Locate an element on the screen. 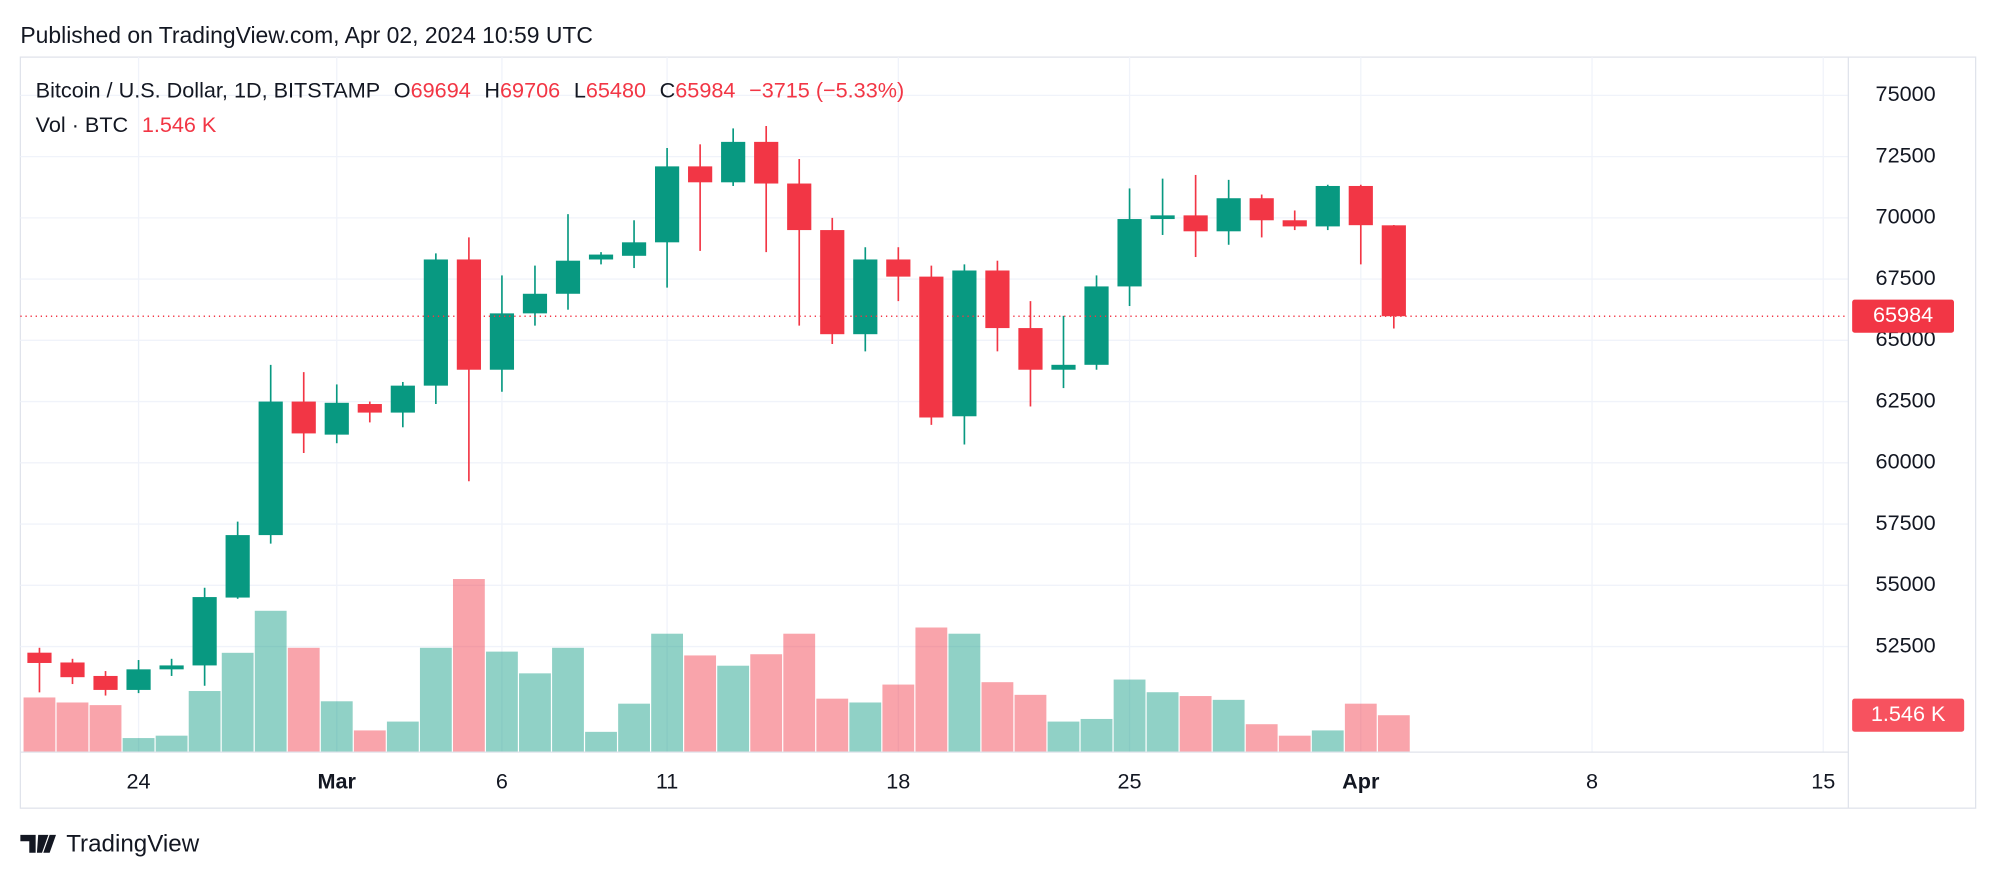 This screenshot has height=878, width=1996. last-volume-label: 1.546 K is located at coordinates (1908, 713).